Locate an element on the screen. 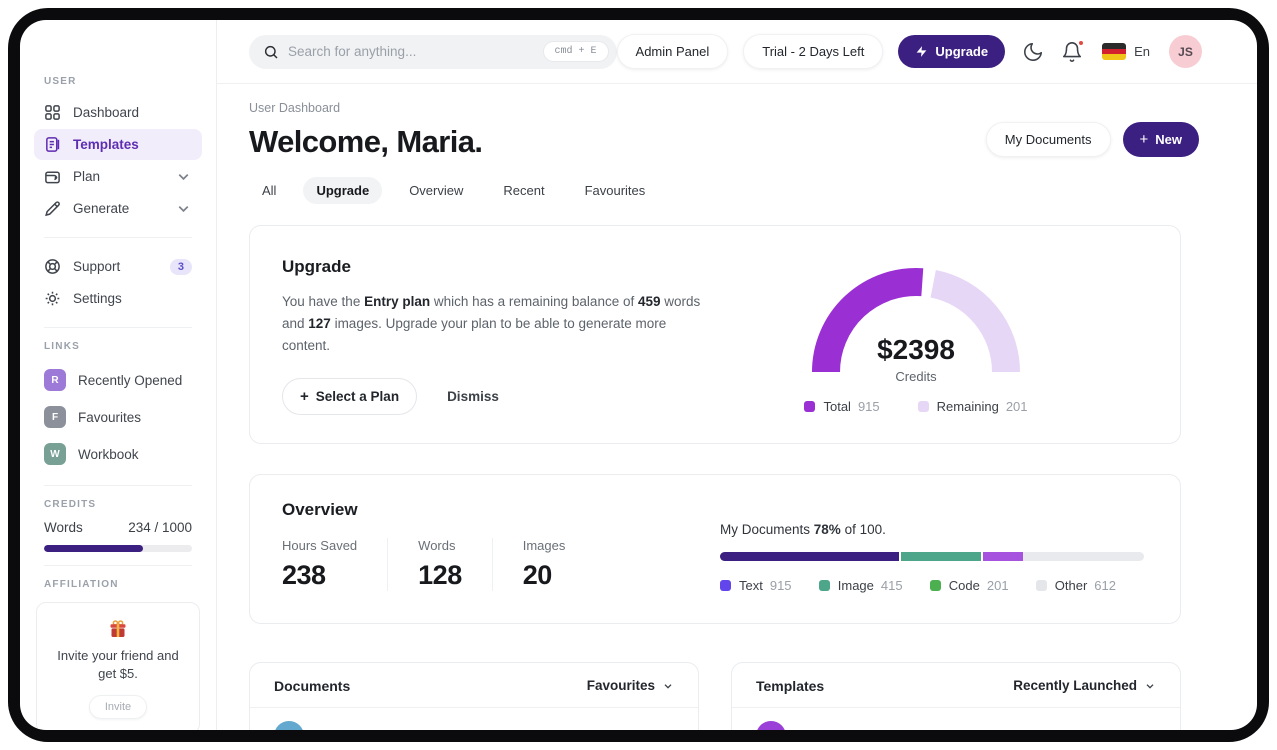 Image resolution: width=1277 pixels, height=750 pixels. credits-gauge: $2398 Credits Total 915 Remaining 201 is located at coordinates (916, 336).